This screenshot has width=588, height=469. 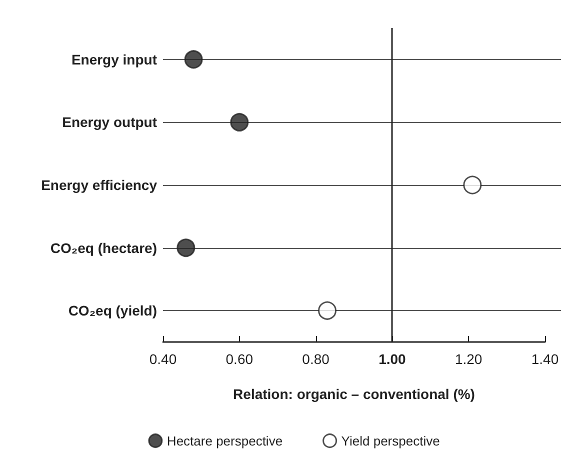 I want to click on x-axis-title: Relation: organic – conventional (%), so click(x=354, y=394).